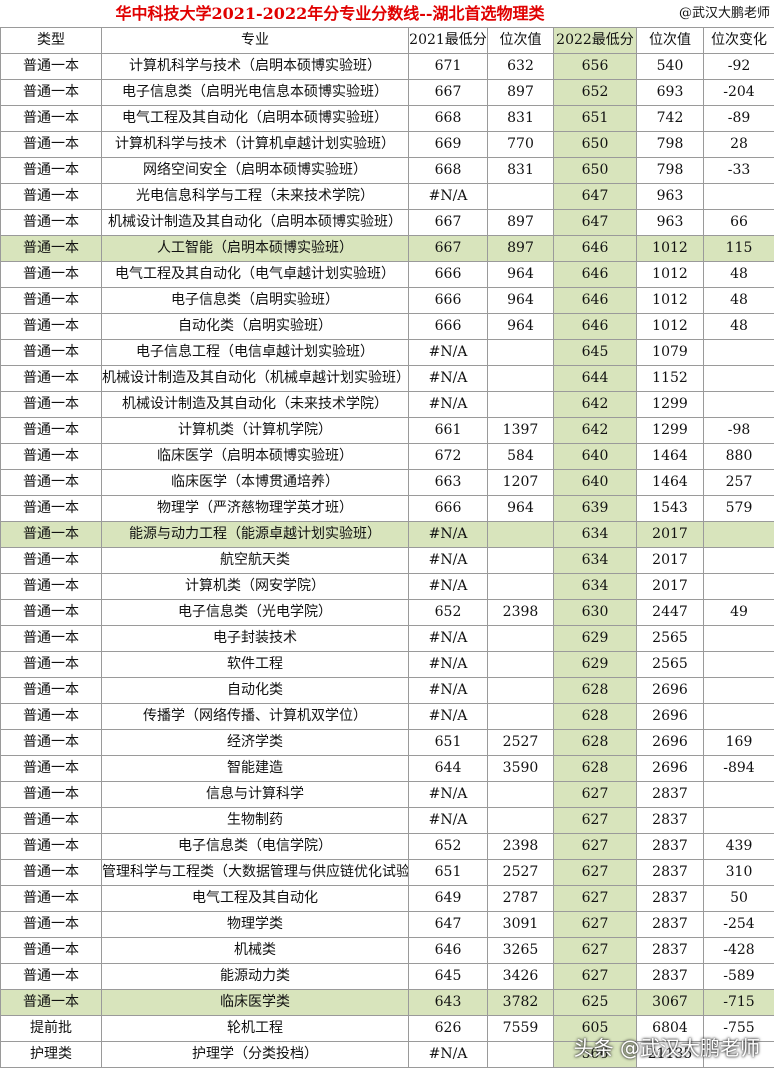 This screenshot has height=1068, width=774. I want to click on table-cell: 1543, so click(670, 509).